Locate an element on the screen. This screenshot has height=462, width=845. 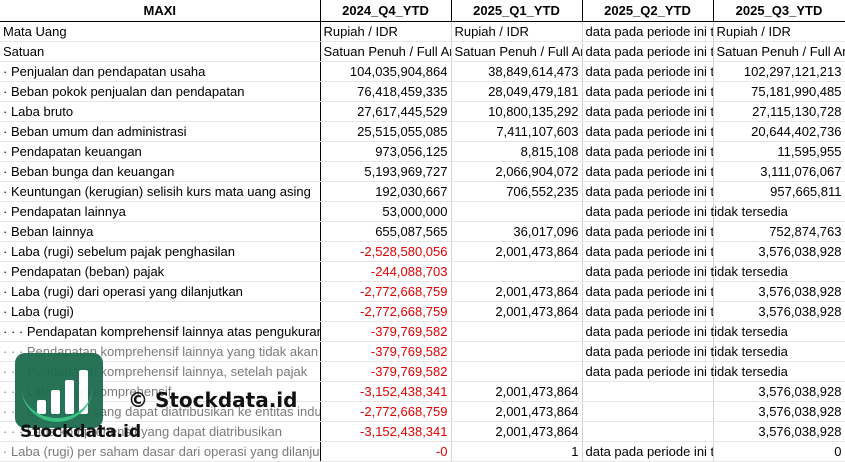
period-header: 2025_Q3_YTD is located at coordinates (779, 11).